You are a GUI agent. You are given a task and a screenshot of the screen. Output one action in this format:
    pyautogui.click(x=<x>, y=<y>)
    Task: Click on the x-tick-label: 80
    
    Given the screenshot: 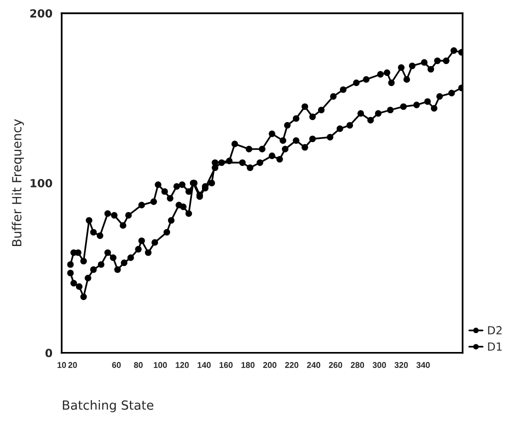 What is the action you would take?
    pyautogui.click(x=138, y=365)
    